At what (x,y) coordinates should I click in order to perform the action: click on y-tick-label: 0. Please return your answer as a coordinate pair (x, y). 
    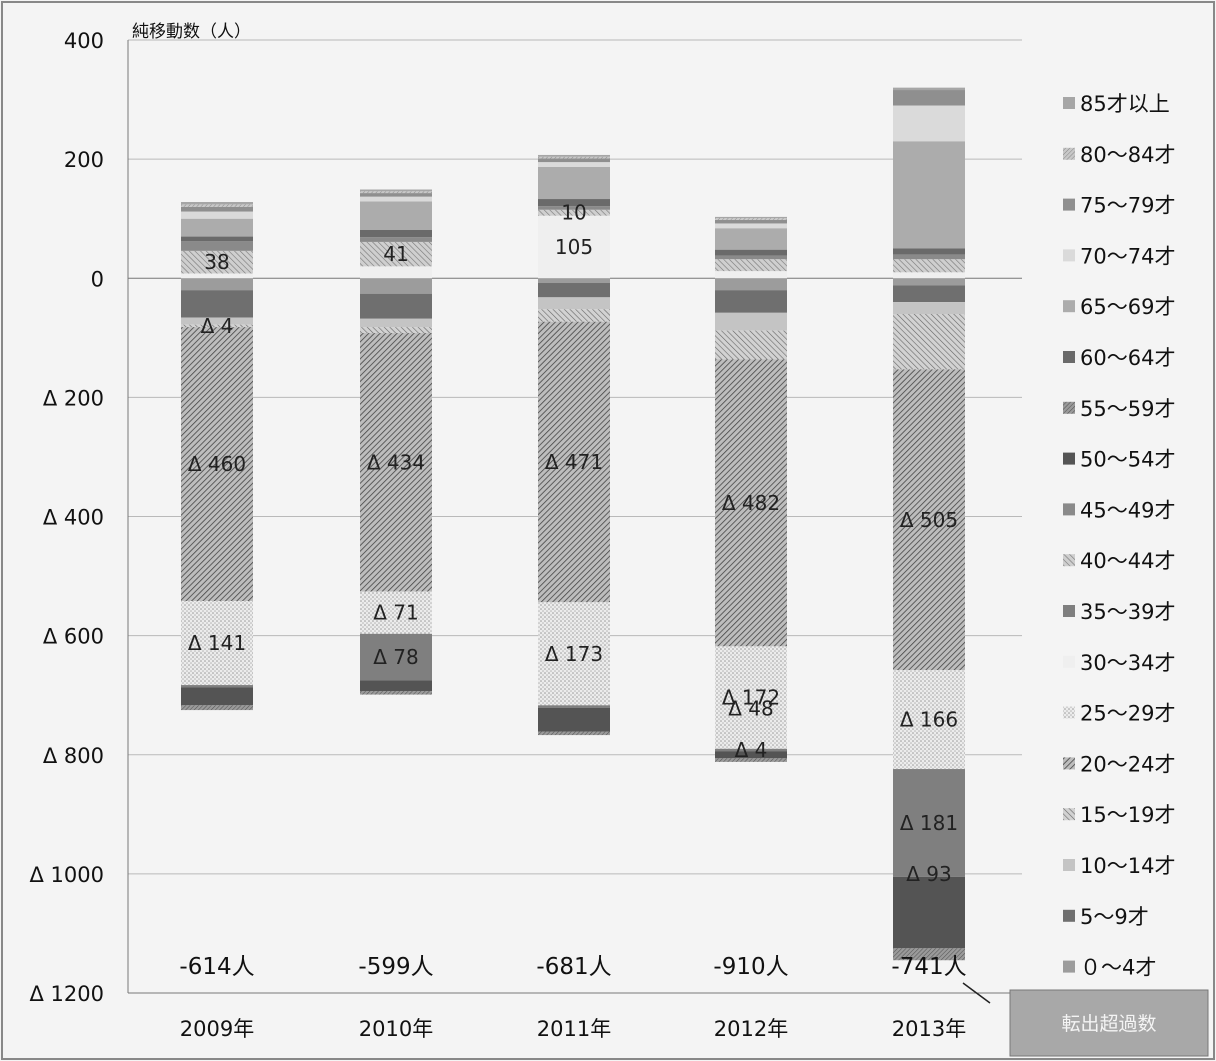
    Looking at the image, I should click on (97, 279).